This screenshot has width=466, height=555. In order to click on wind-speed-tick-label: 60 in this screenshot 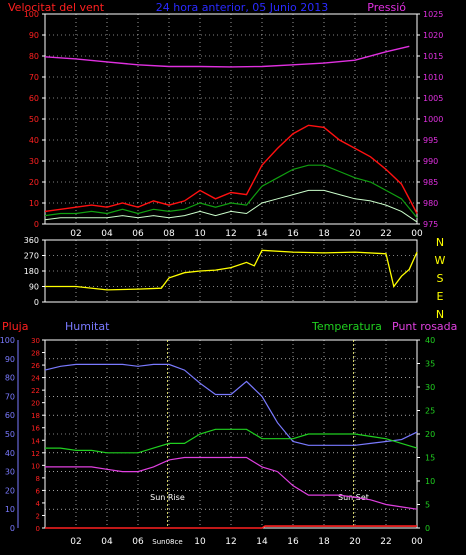, I will do `click(34, 98)`.